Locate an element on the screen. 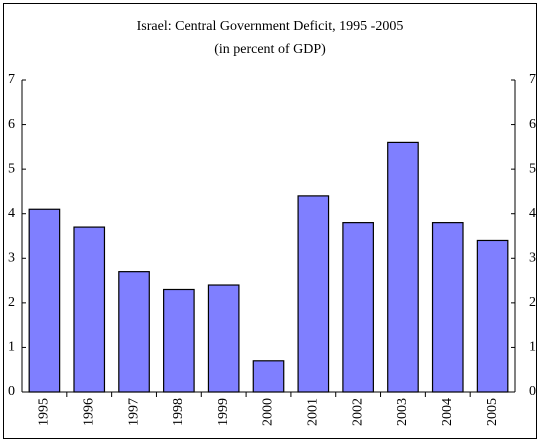 Image resolution: width=540 pixels, height=442 pixels. y2-tick-label: 0 is located at coordinates (532, 391).